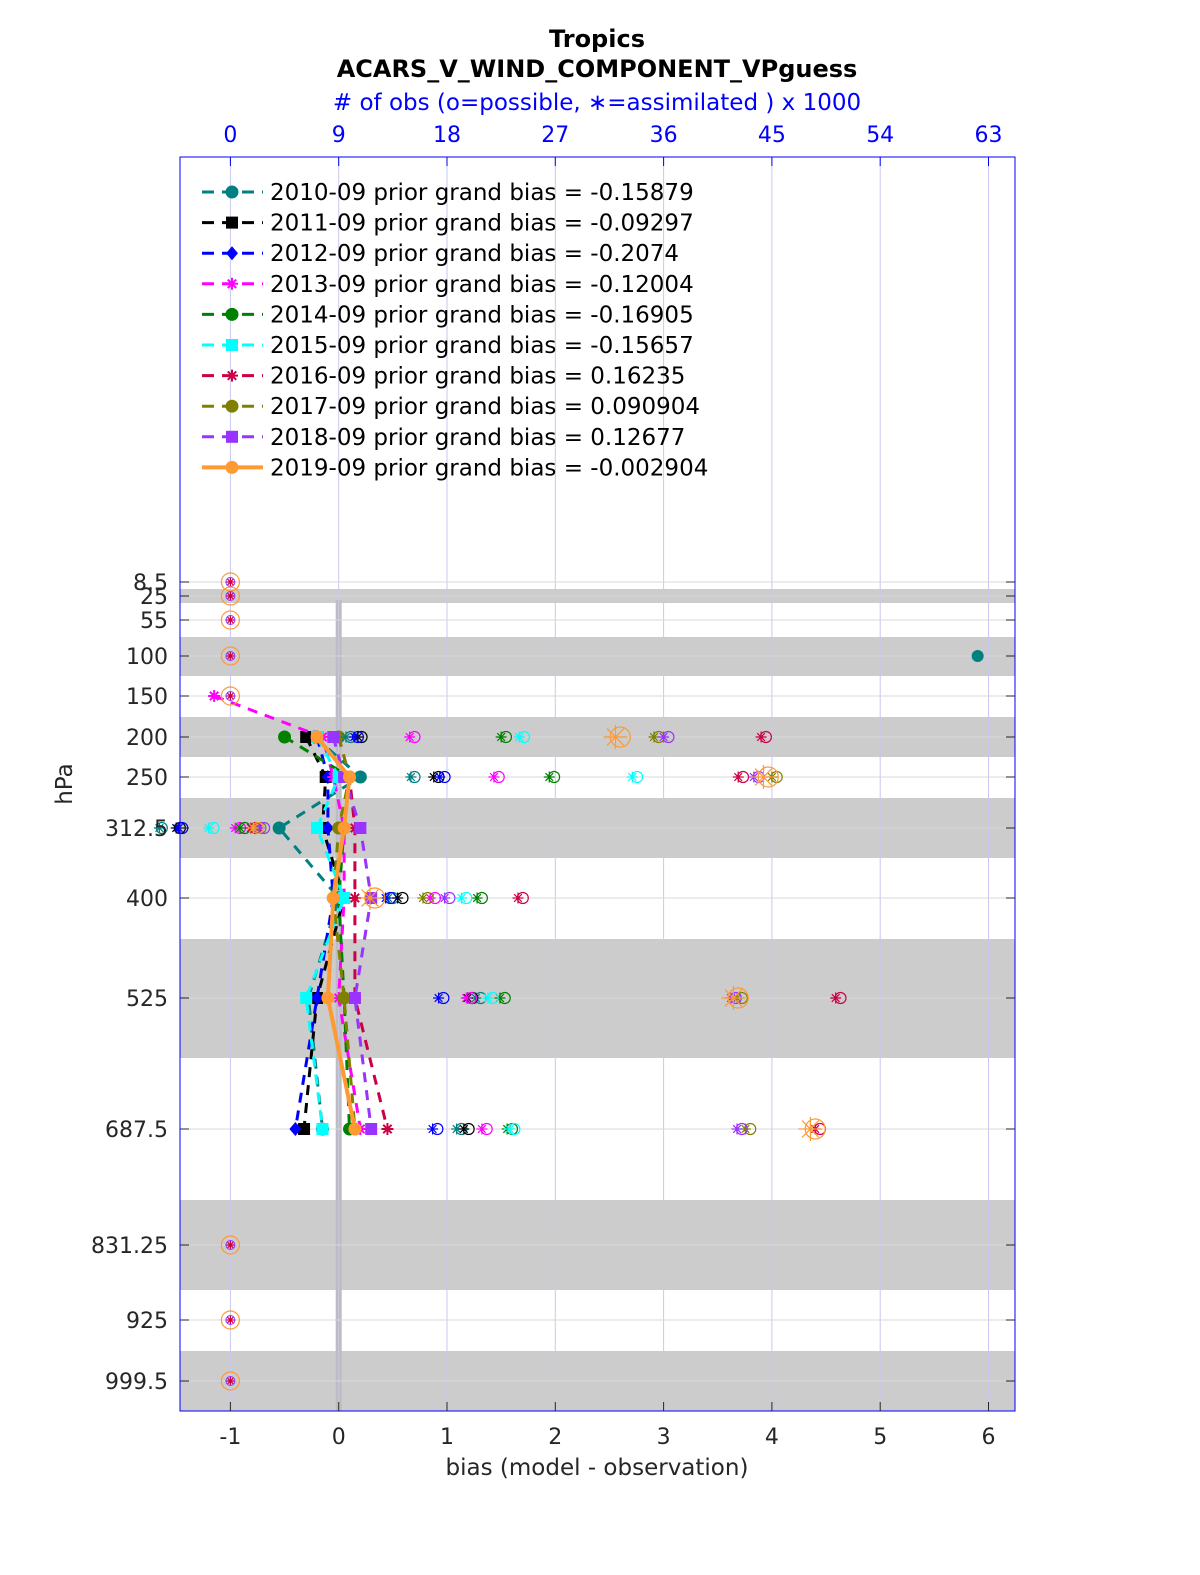 This screenshot has height=1575, width=1200. Describe the element at coordinates (136, 829) in the screenshot. I see `y-tick-label: 312.5` at that location.